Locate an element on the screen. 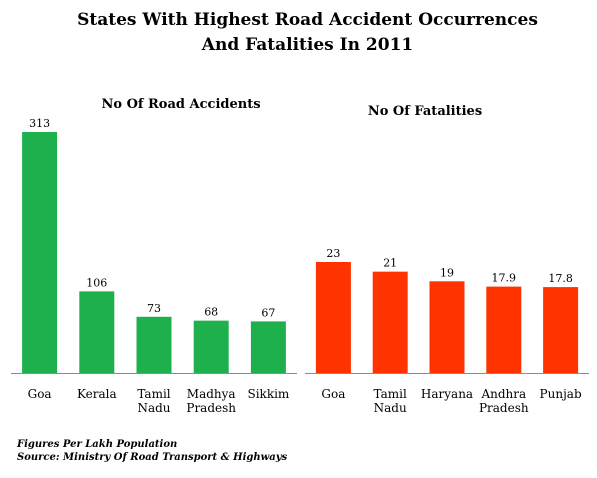 The height and width of the screenshot is (478, 597). value-label-2-1: 23 is located at coordinates (333, 253).